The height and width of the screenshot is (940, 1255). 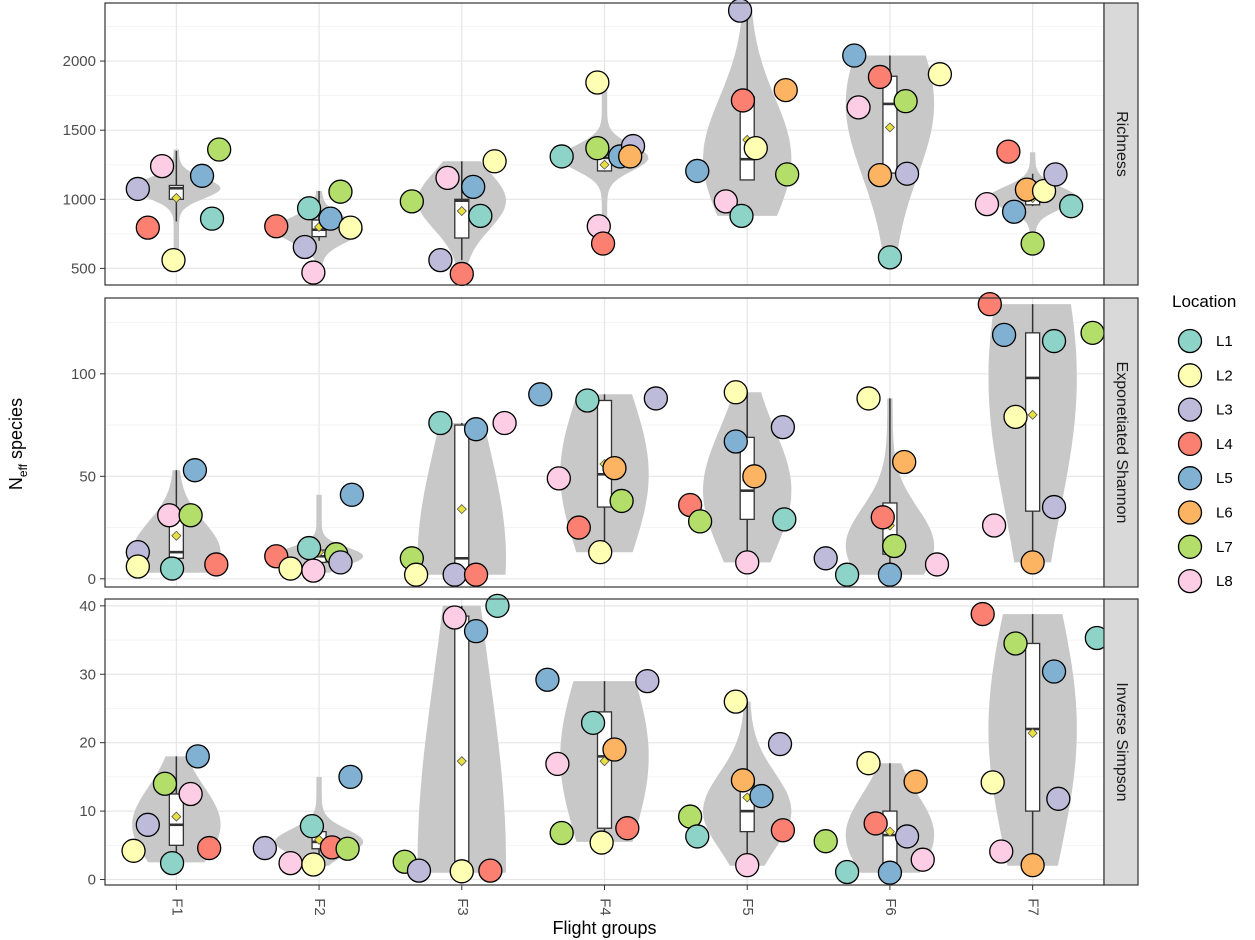 What do you see at coordinates (453, 218) in the screenshot?
I see `group-F3` at bounding box center [453, 218].